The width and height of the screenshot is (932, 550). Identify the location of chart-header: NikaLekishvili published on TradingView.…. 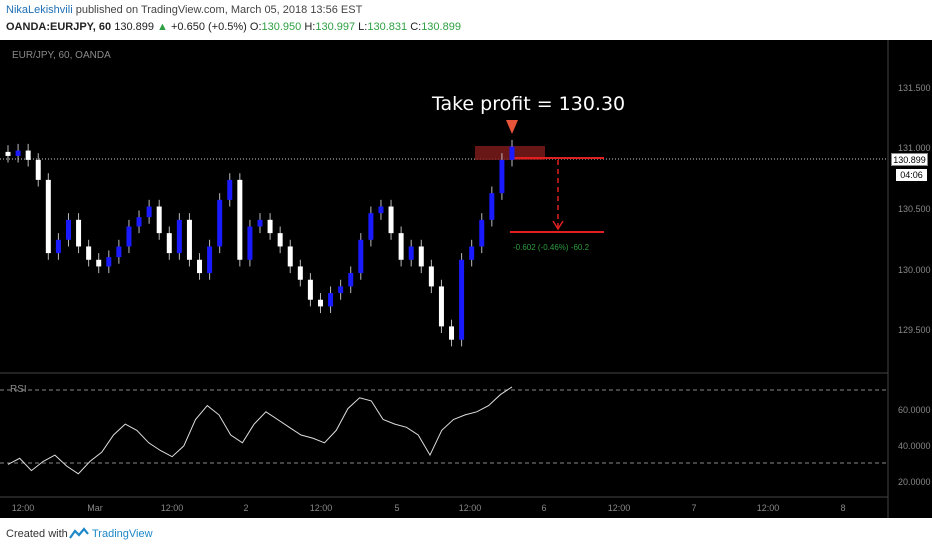
(466, 20).